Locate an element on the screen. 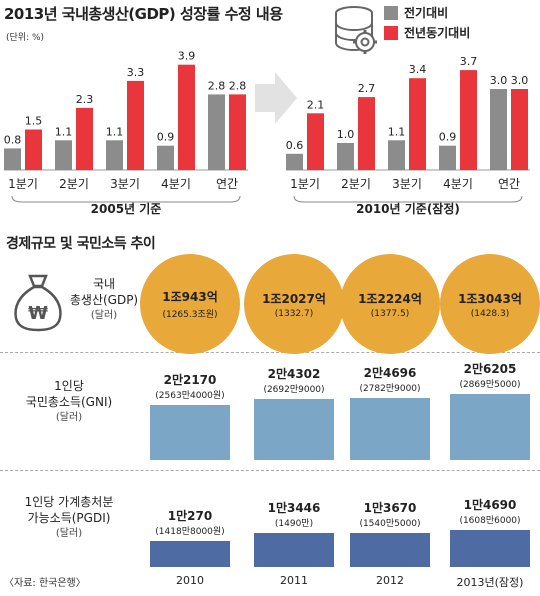 The width and height of the screenshot is (540, 596). gni-value-main: 2만2170 is located at coordinates (190, 379).